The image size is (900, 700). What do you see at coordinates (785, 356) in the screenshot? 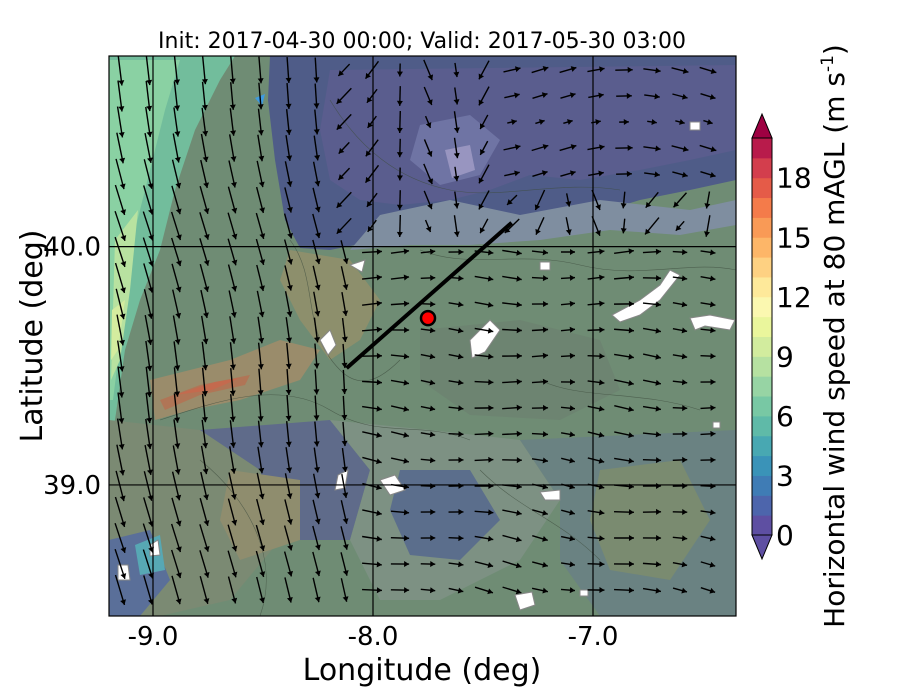
I see `colorbar-tick-label: 9` at bounding box center [785, 356].